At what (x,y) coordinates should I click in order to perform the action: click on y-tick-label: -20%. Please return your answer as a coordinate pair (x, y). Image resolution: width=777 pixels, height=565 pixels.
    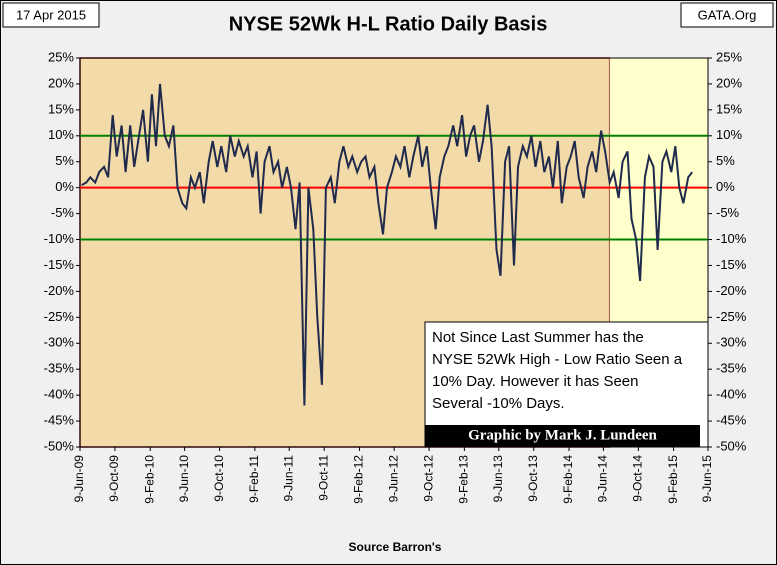
    Looking at the image, I should click on (59, 290).